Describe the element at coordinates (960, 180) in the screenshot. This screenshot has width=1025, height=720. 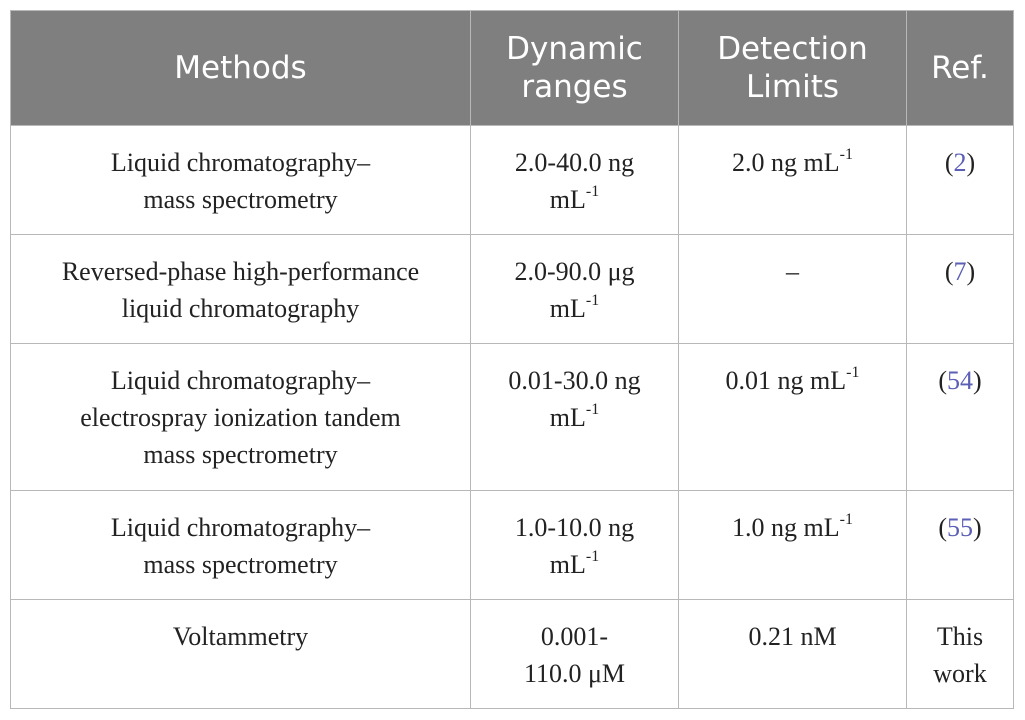
I see `ref-cell: (2)` at that location.